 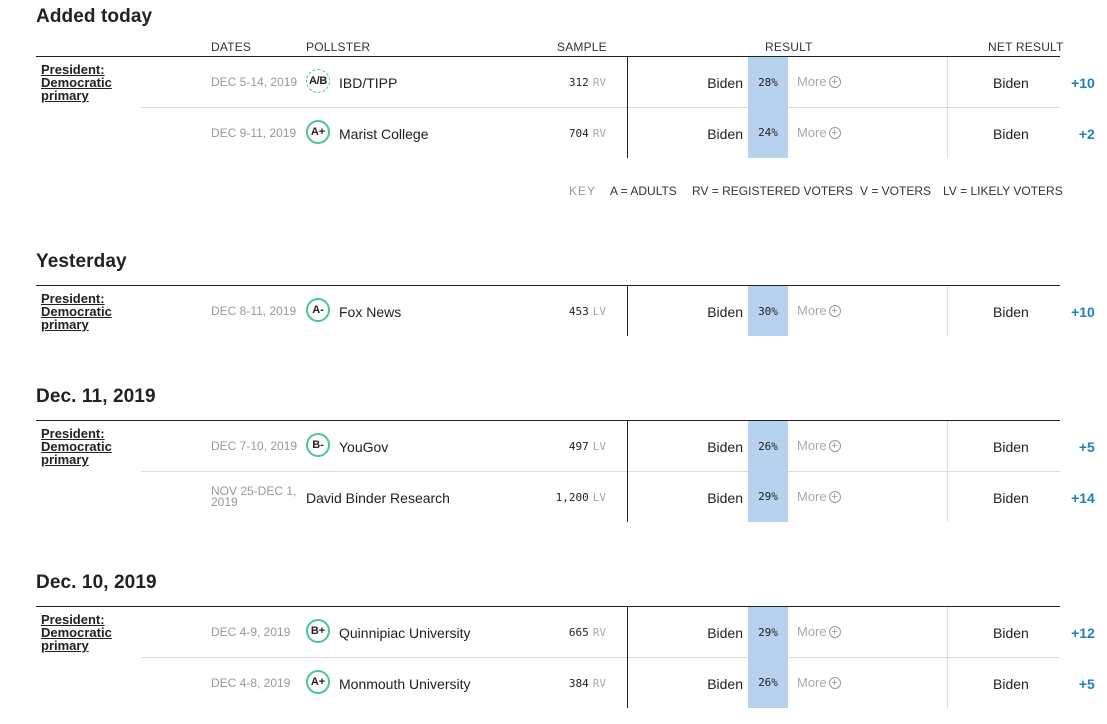 I want to click on column-header-net-result: NET RESULT, so click(x=1026, y=47).